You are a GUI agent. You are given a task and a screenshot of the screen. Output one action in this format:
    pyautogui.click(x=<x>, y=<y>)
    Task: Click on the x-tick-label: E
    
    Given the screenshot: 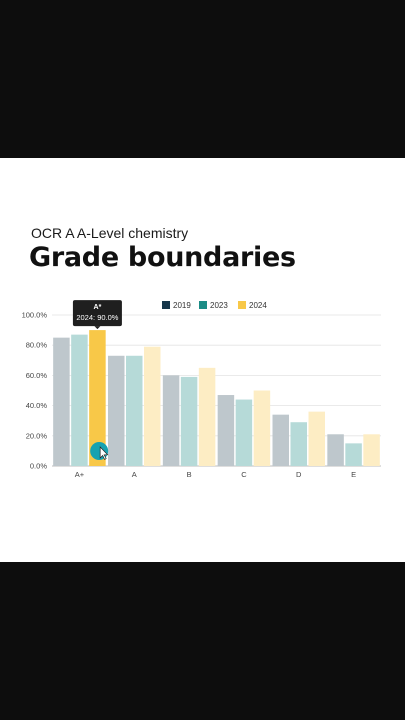 What is the action you would take?
    pyautogui.click(x=353, y=474)
    